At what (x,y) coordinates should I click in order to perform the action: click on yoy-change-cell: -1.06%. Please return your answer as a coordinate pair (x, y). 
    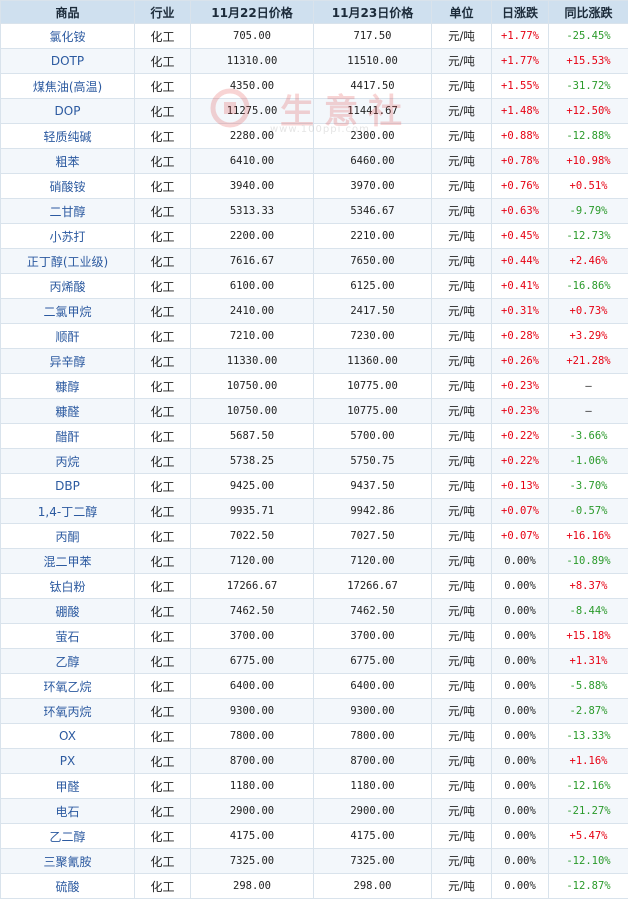
    Looking at the image, I should click on (588, 461).